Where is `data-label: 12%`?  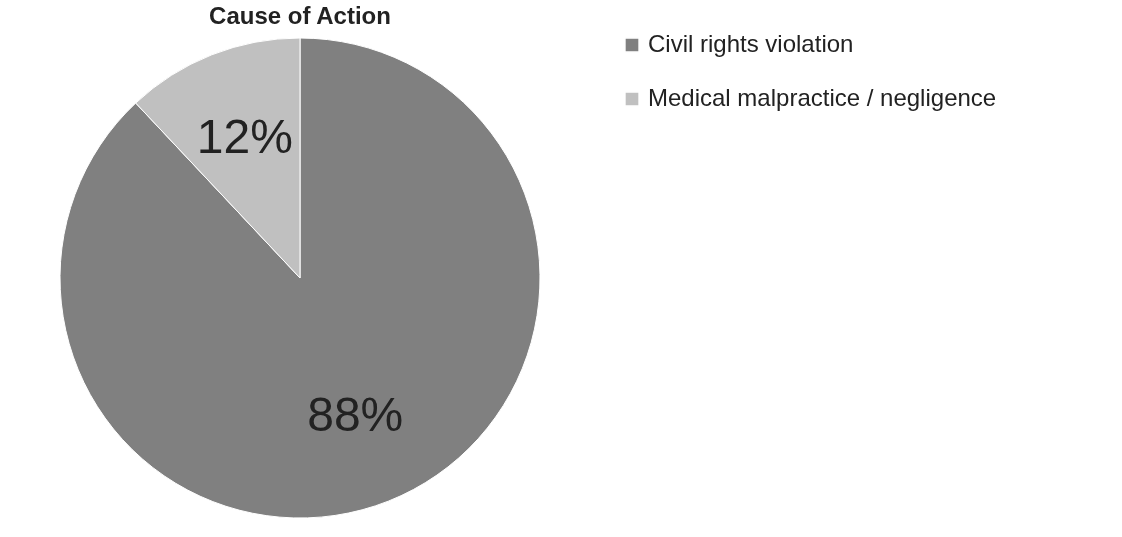 data-label: 12% is located at coordinates (244, 136).